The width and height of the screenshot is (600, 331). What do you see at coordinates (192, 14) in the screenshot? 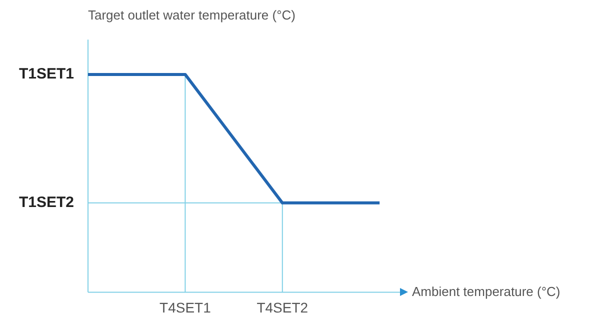
I see `y-axis-title: Target outlet water temperature (°C)` at bounding box center [192, 14].